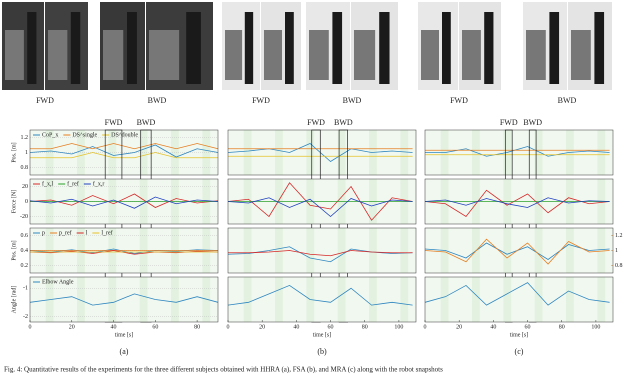 The image size is (640, 375). What do you see at coordinates (562, 327) in the screenshot?
I see `x-tick-label: 80` at bounding box center [562, 327].